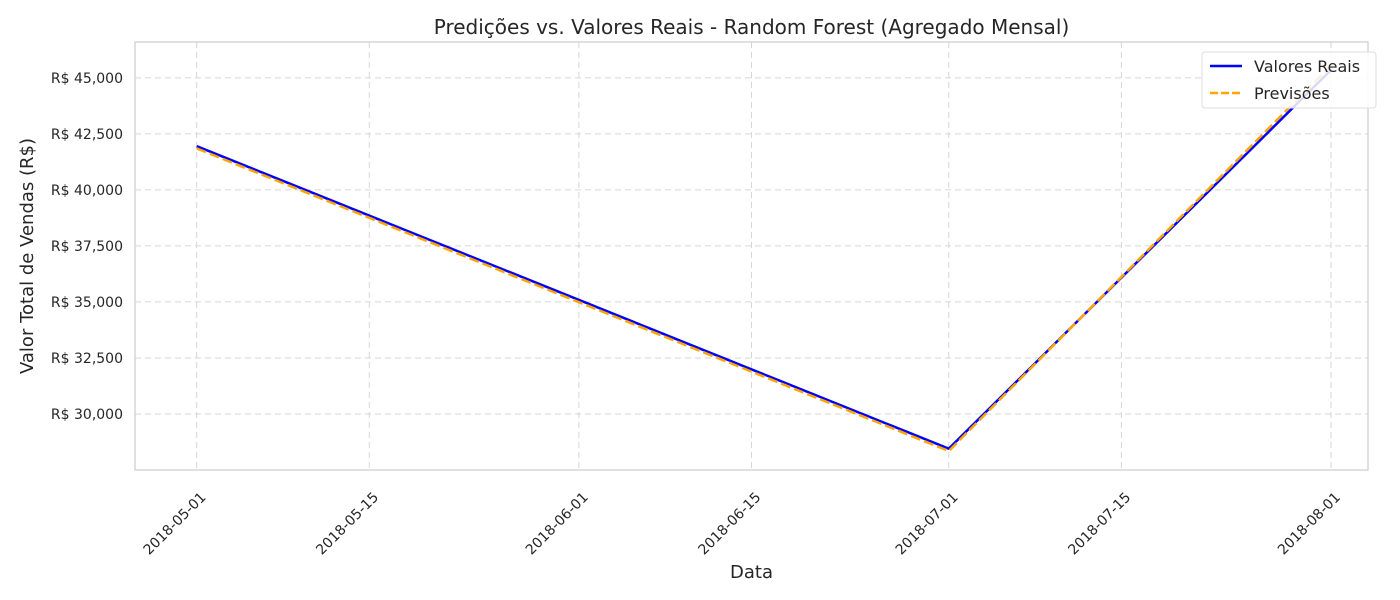 The width and height of the screenshot is (1400, 600). What do you see at coordinates (729, 524) in the screenshot?
I see `x-tick-label: 2018-06-15` at bounding box center [729, 524].